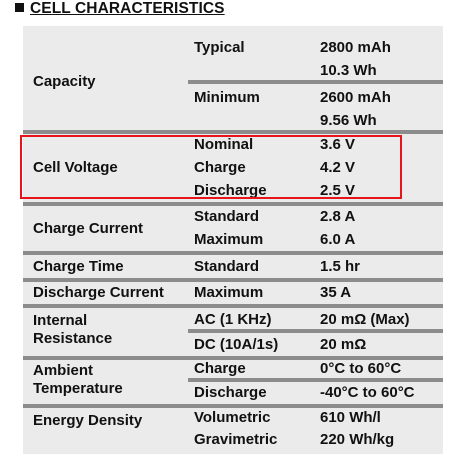 The width and height of the screenshot is (468, 454). What do you see at coordinates (343, 344) in the screenshot?
I see `resistance-dc-value: 20 mΩ` at bounding box center [343, 344].